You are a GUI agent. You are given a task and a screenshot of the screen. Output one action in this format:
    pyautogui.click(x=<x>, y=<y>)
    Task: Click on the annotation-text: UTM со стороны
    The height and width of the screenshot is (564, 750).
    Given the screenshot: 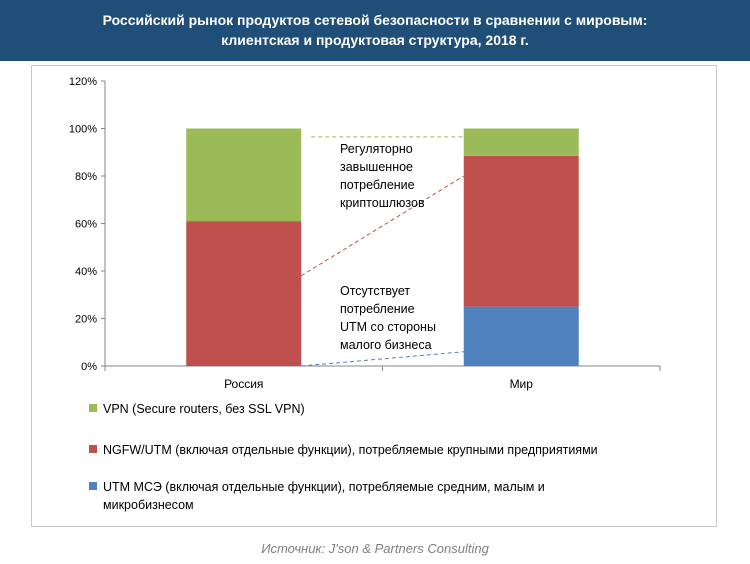 What is the action you would take?
    pyautogui.click(x=388, y=327)
    